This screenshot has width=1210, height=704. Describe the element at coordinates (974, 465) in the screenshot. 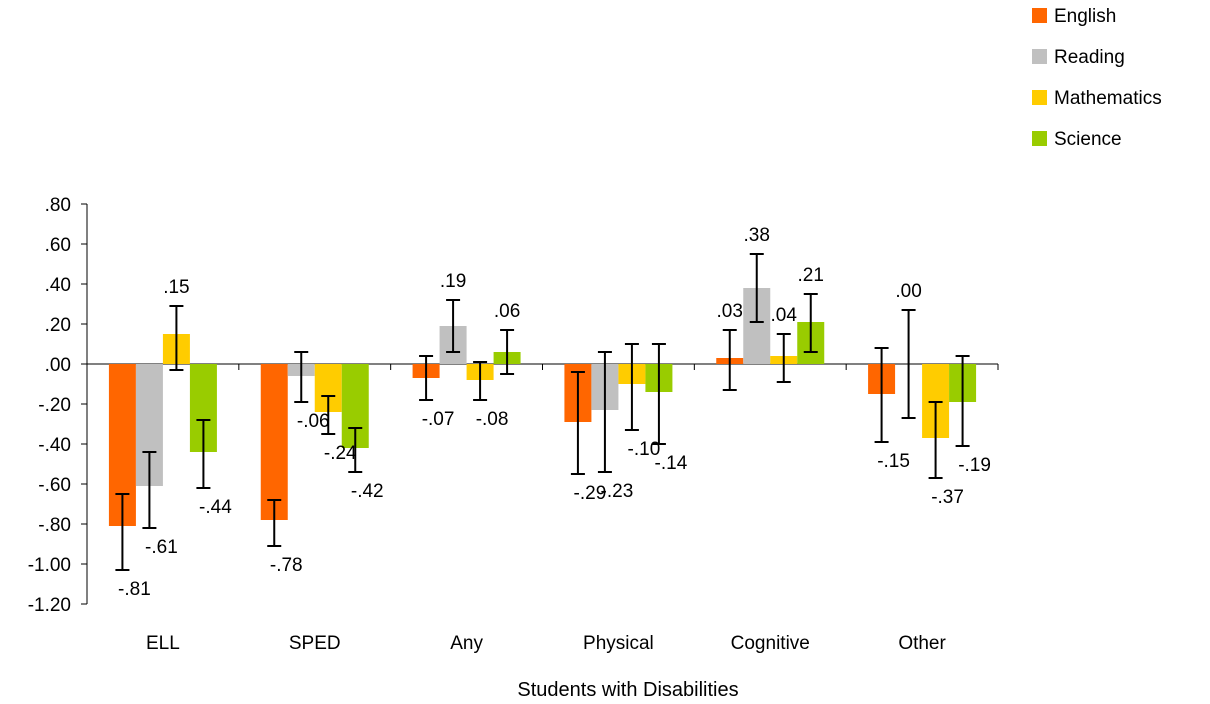

I see `data-label: -.19` at that location.